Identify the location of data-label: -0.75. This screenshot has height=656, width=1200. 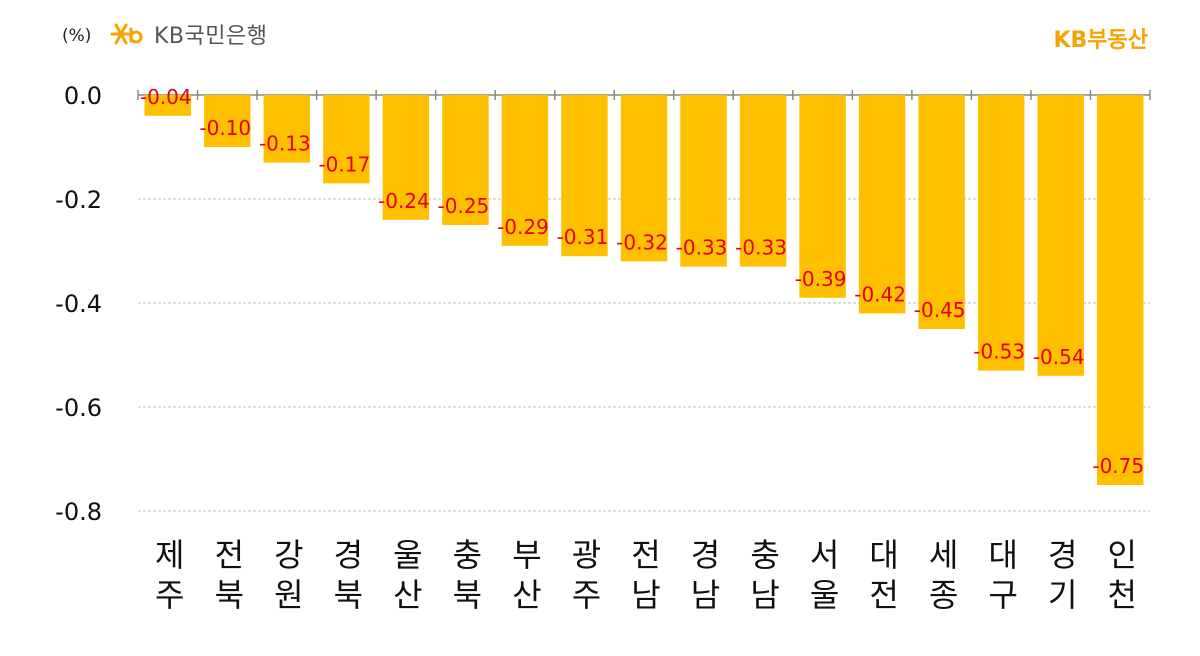
(1118, 466).